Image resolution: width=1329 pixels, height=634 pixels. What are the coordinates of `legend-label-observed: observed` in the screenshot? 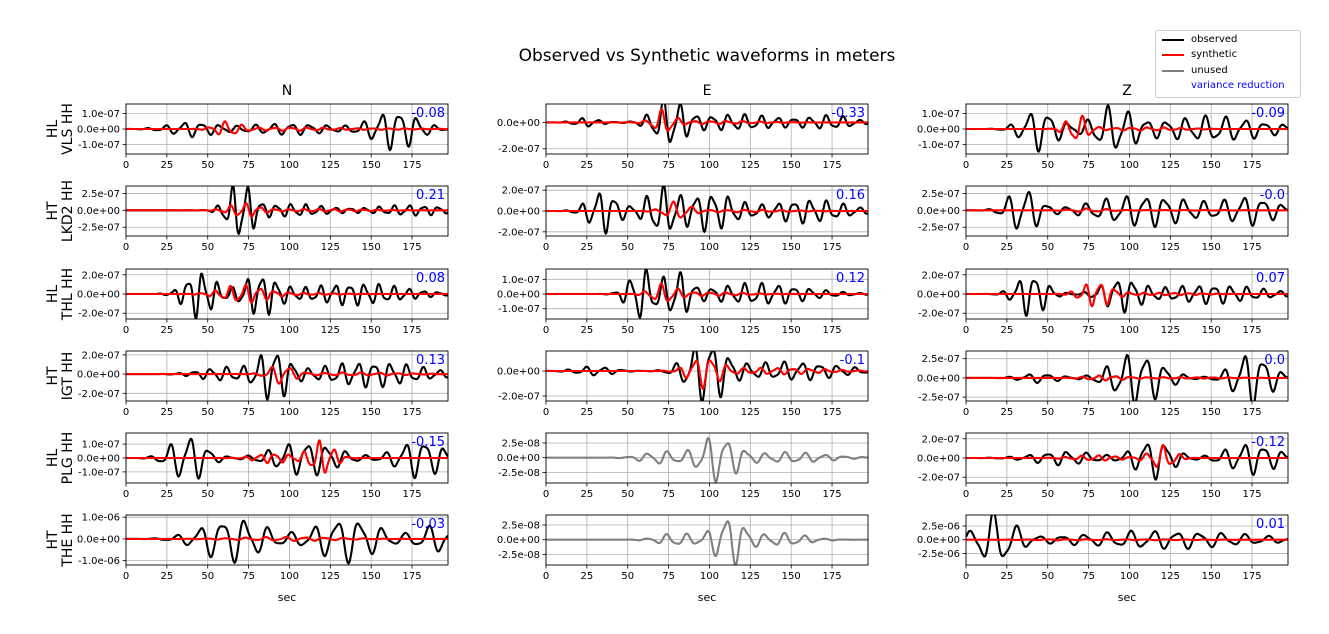 It's located at (1214, 39).